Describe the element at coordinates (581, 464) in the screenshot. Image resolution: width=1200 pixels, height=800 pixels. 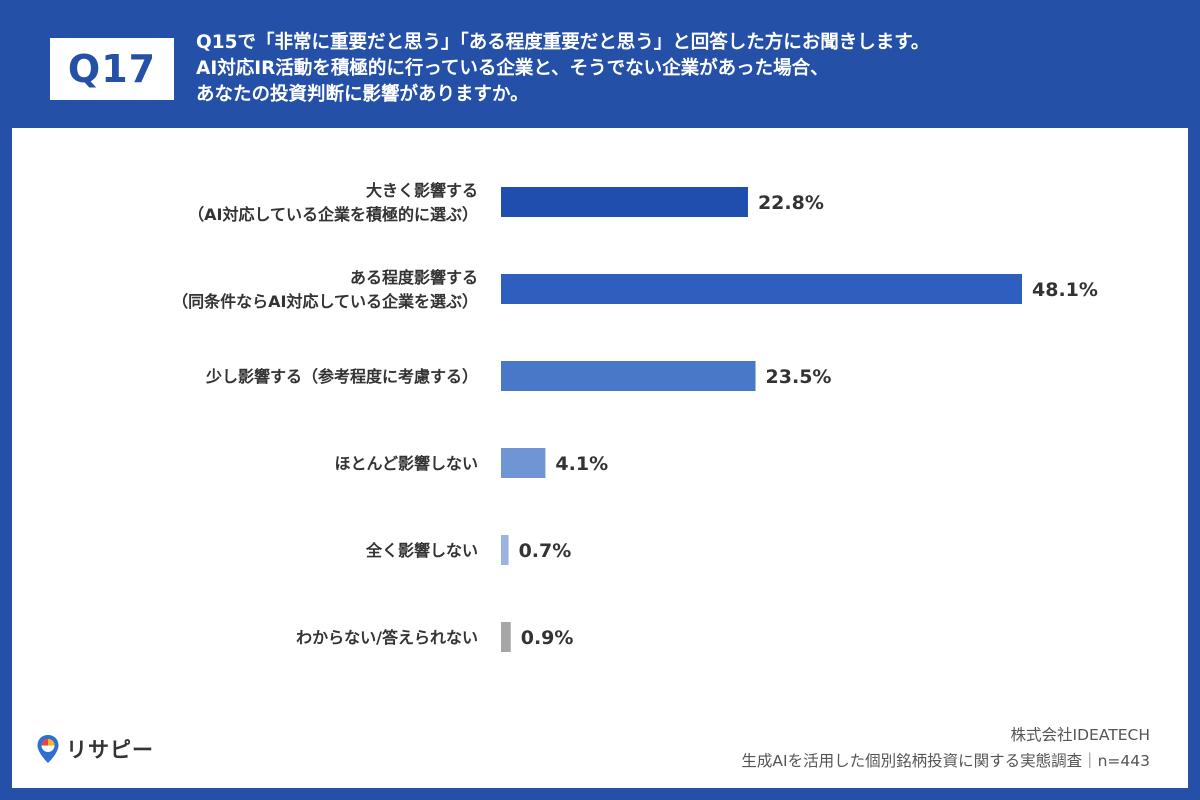
I see `bar-value-label: 4.1%` at that location.